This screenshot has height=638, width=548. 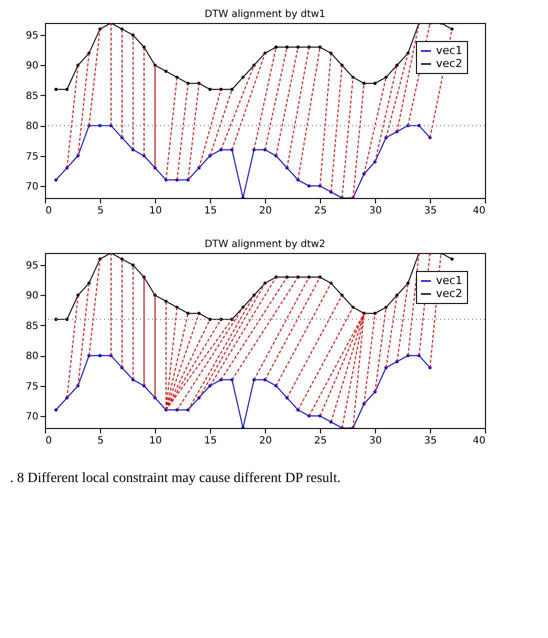 I want to click on text: . 8 Different local constraint may cause different DP result., so click(x=175, y=478).